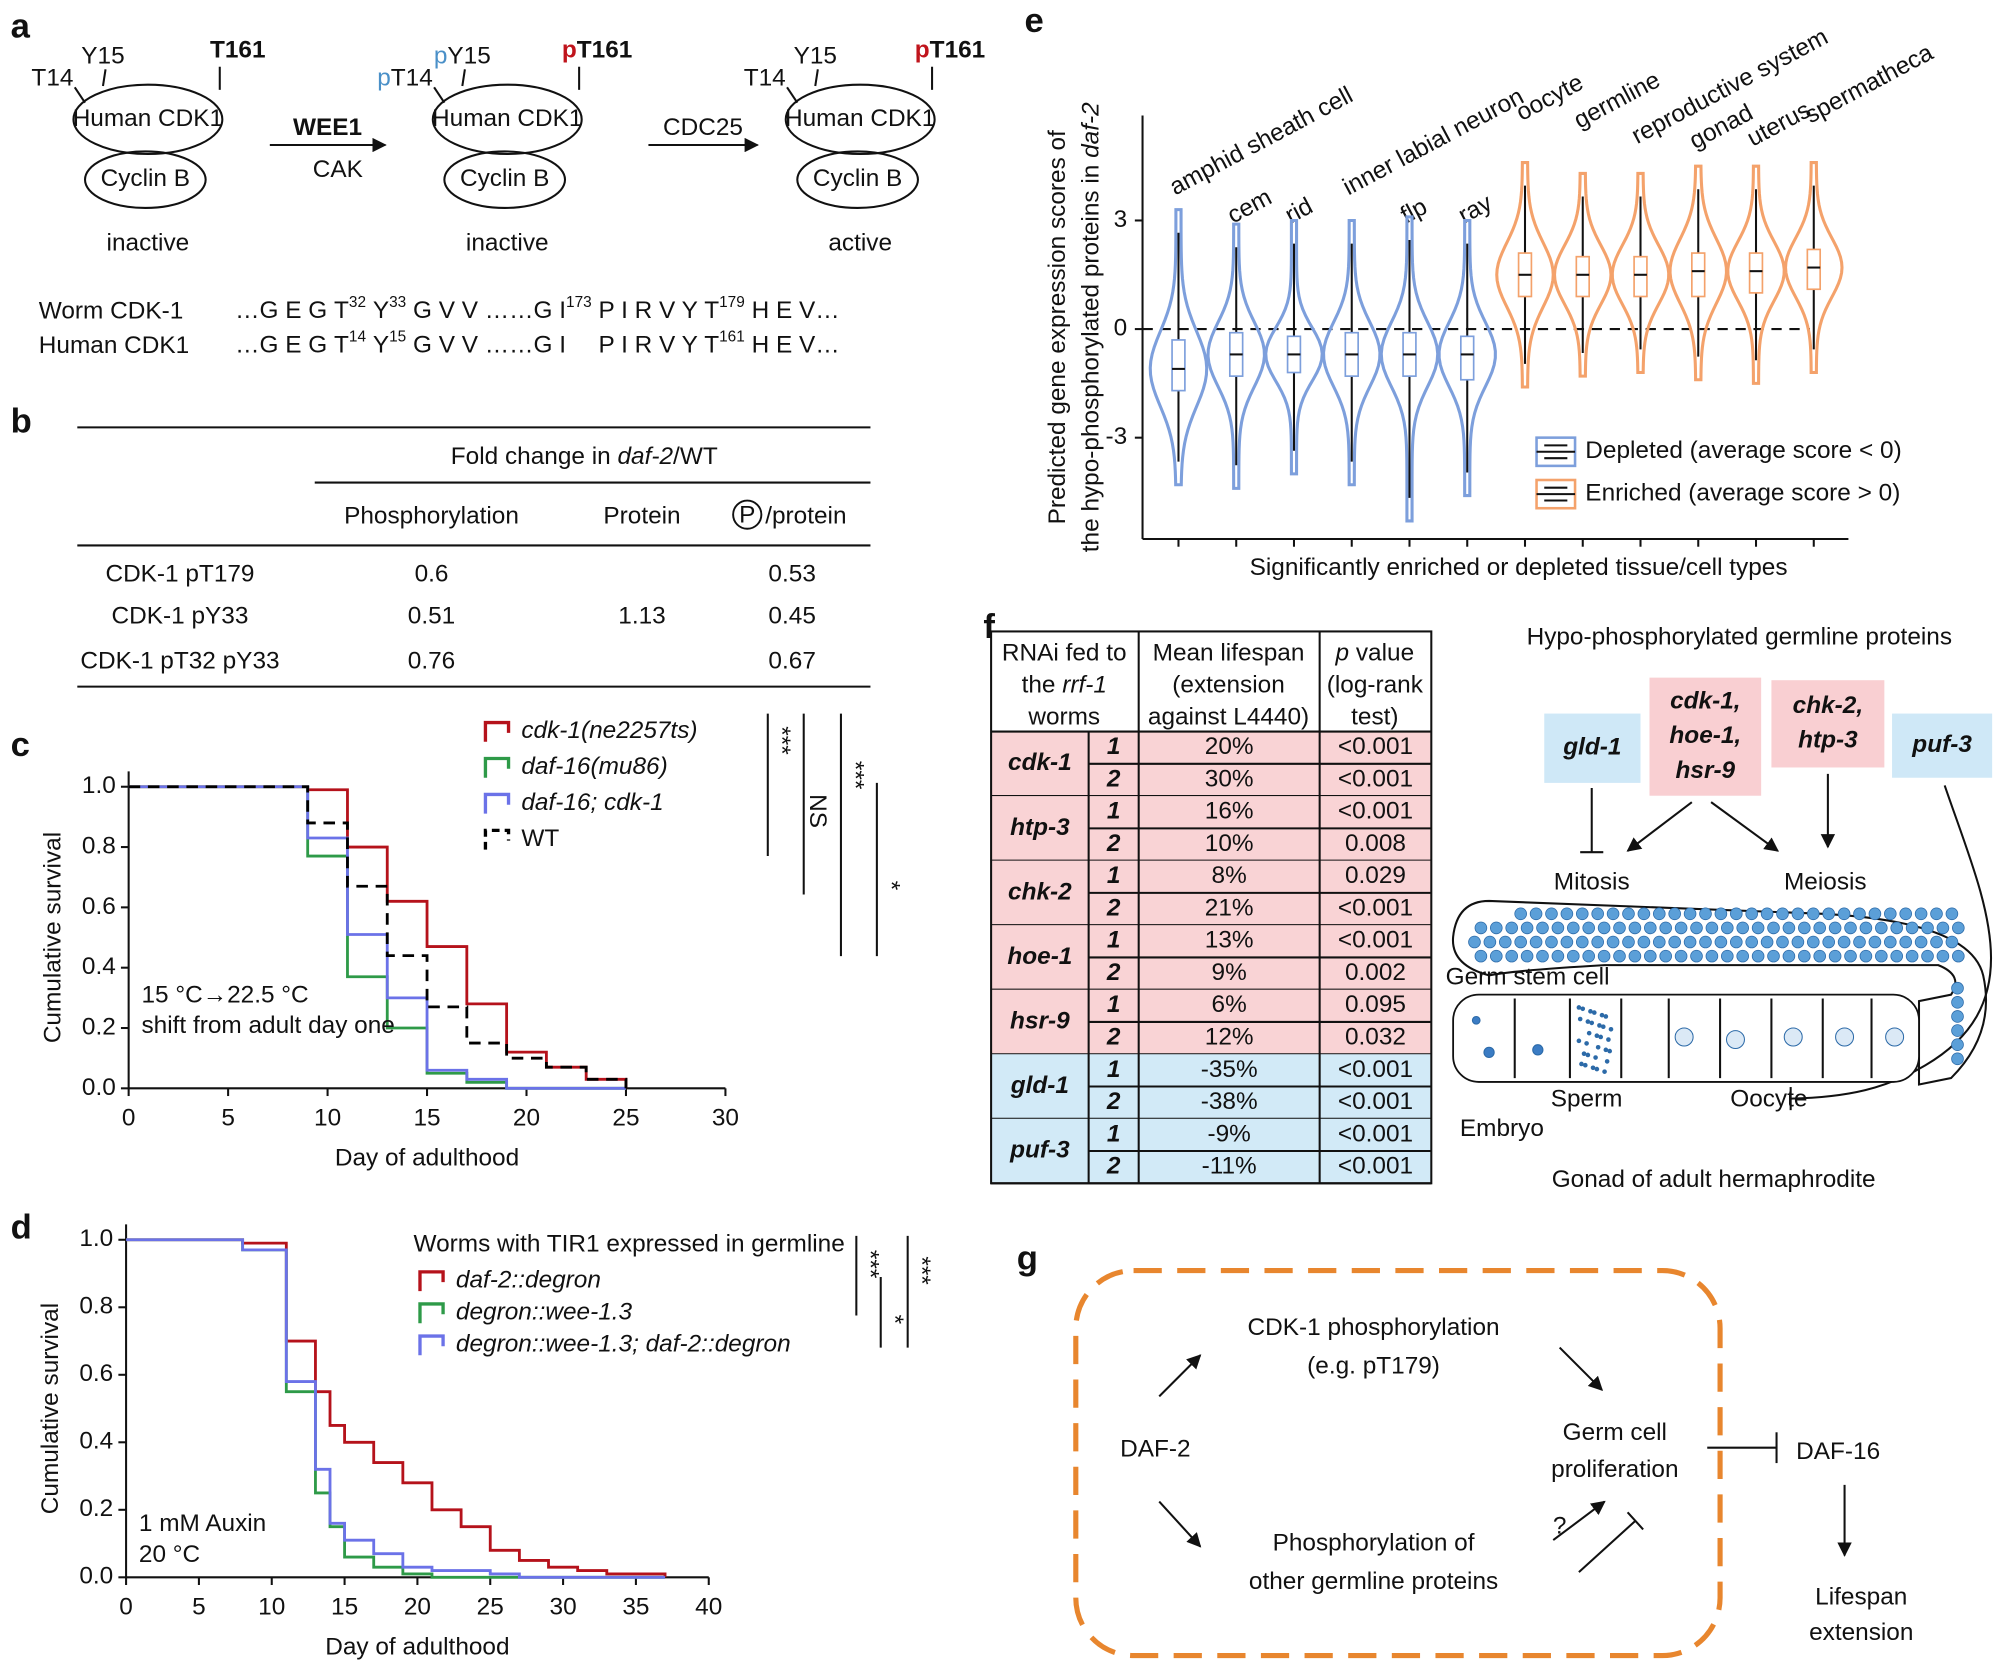  I want to click on superscript: 161, so click(732, 337).